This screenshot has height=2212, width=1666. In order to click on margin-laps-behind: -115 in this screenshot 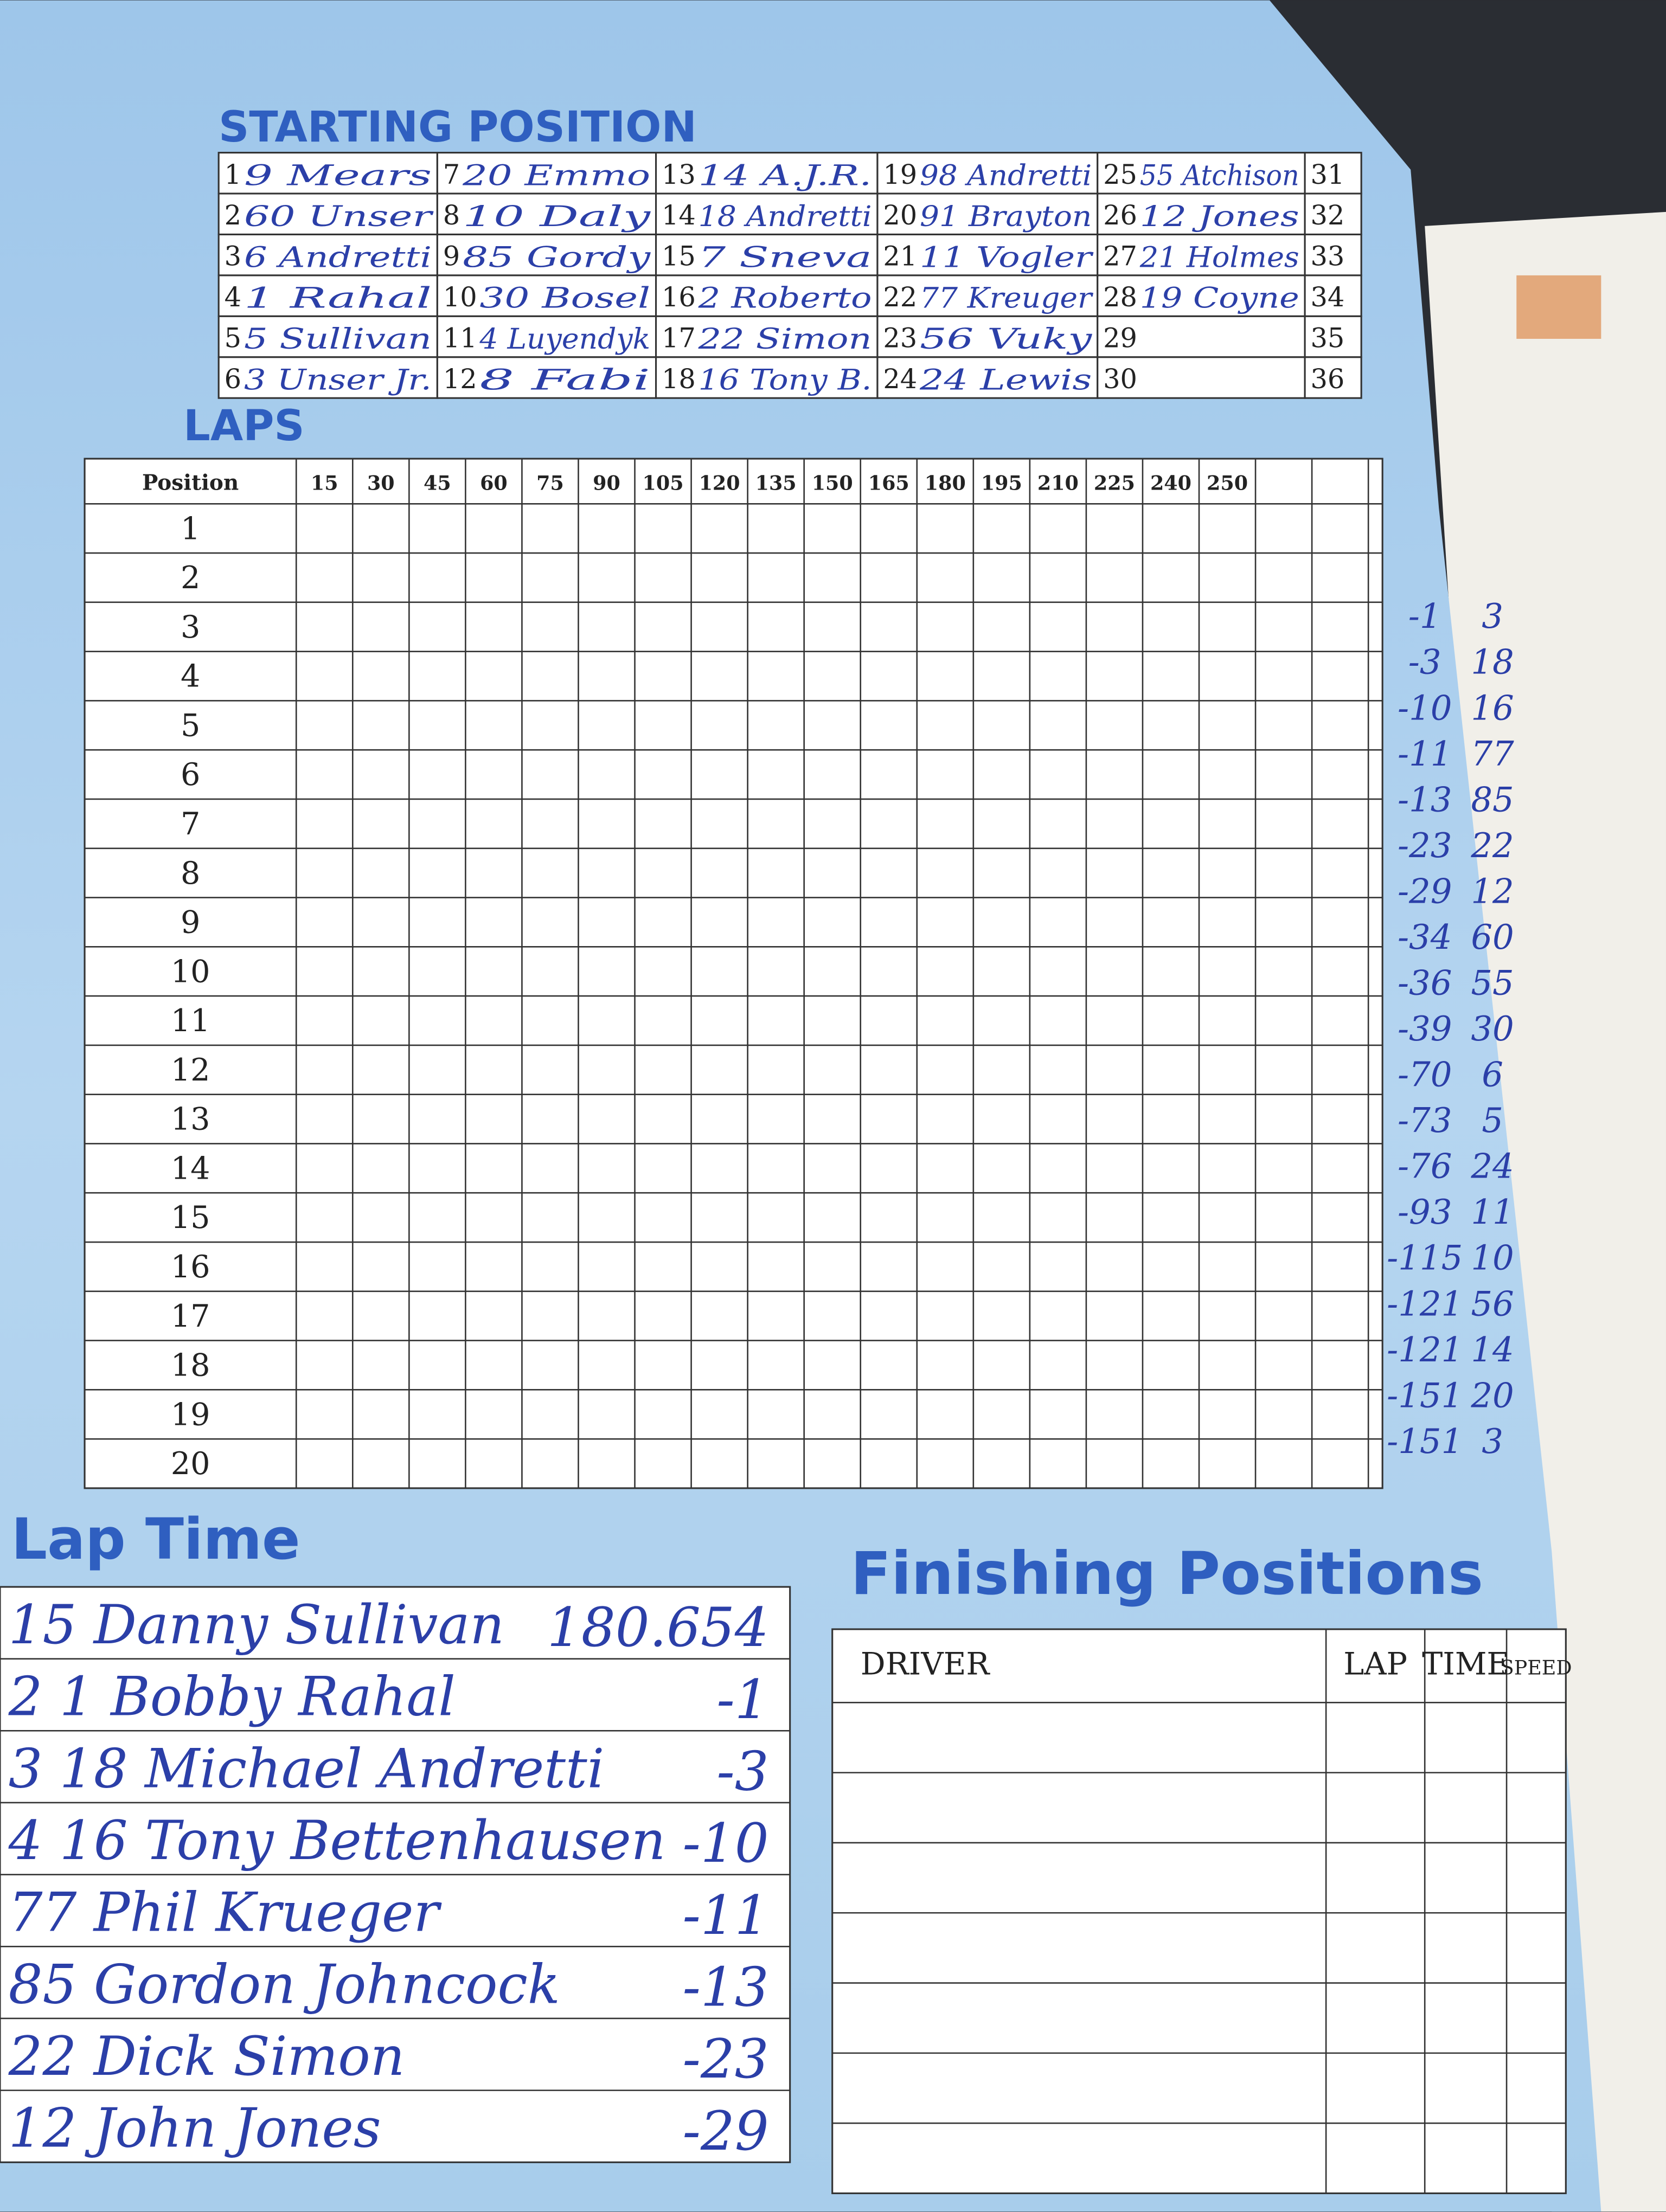, I will do `click(1425, 1258)`.